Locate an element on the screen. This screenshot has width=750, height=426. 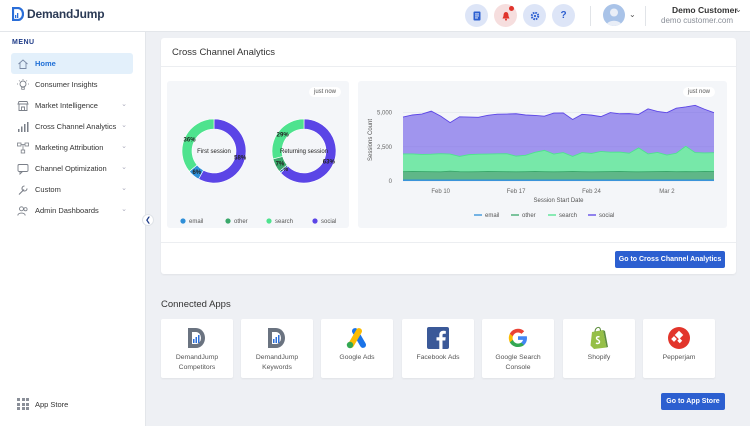
menu-heading: MENU is located at coordinates (23, 42).